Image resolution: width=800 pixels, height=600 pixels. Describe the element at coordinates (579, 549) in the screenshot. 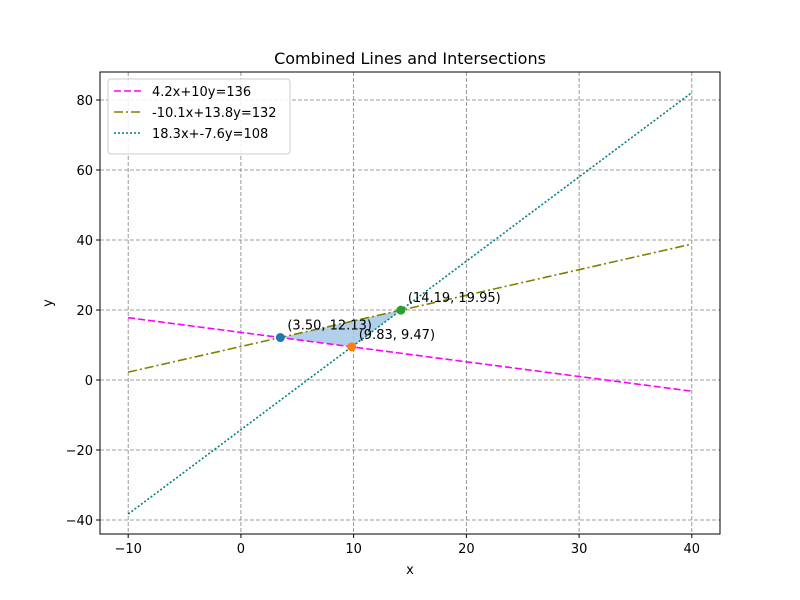

I see `x-tick-label: 30` at that location.